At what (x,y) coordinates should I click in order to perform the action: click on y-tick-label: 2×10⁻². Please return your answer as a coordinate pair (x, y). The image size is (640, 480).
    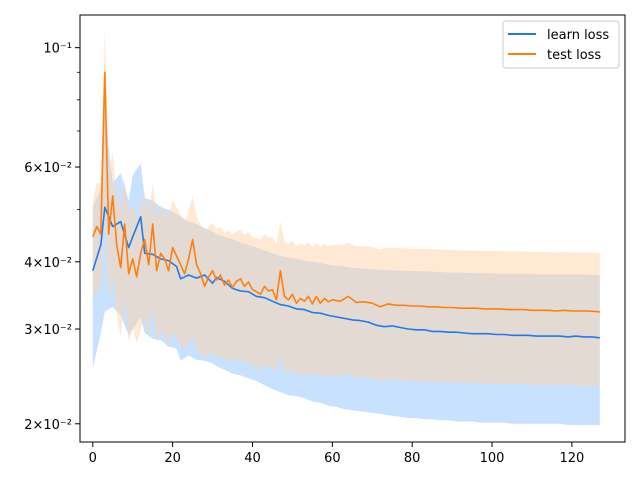
    Looking at the image, I should click on (48, 425).